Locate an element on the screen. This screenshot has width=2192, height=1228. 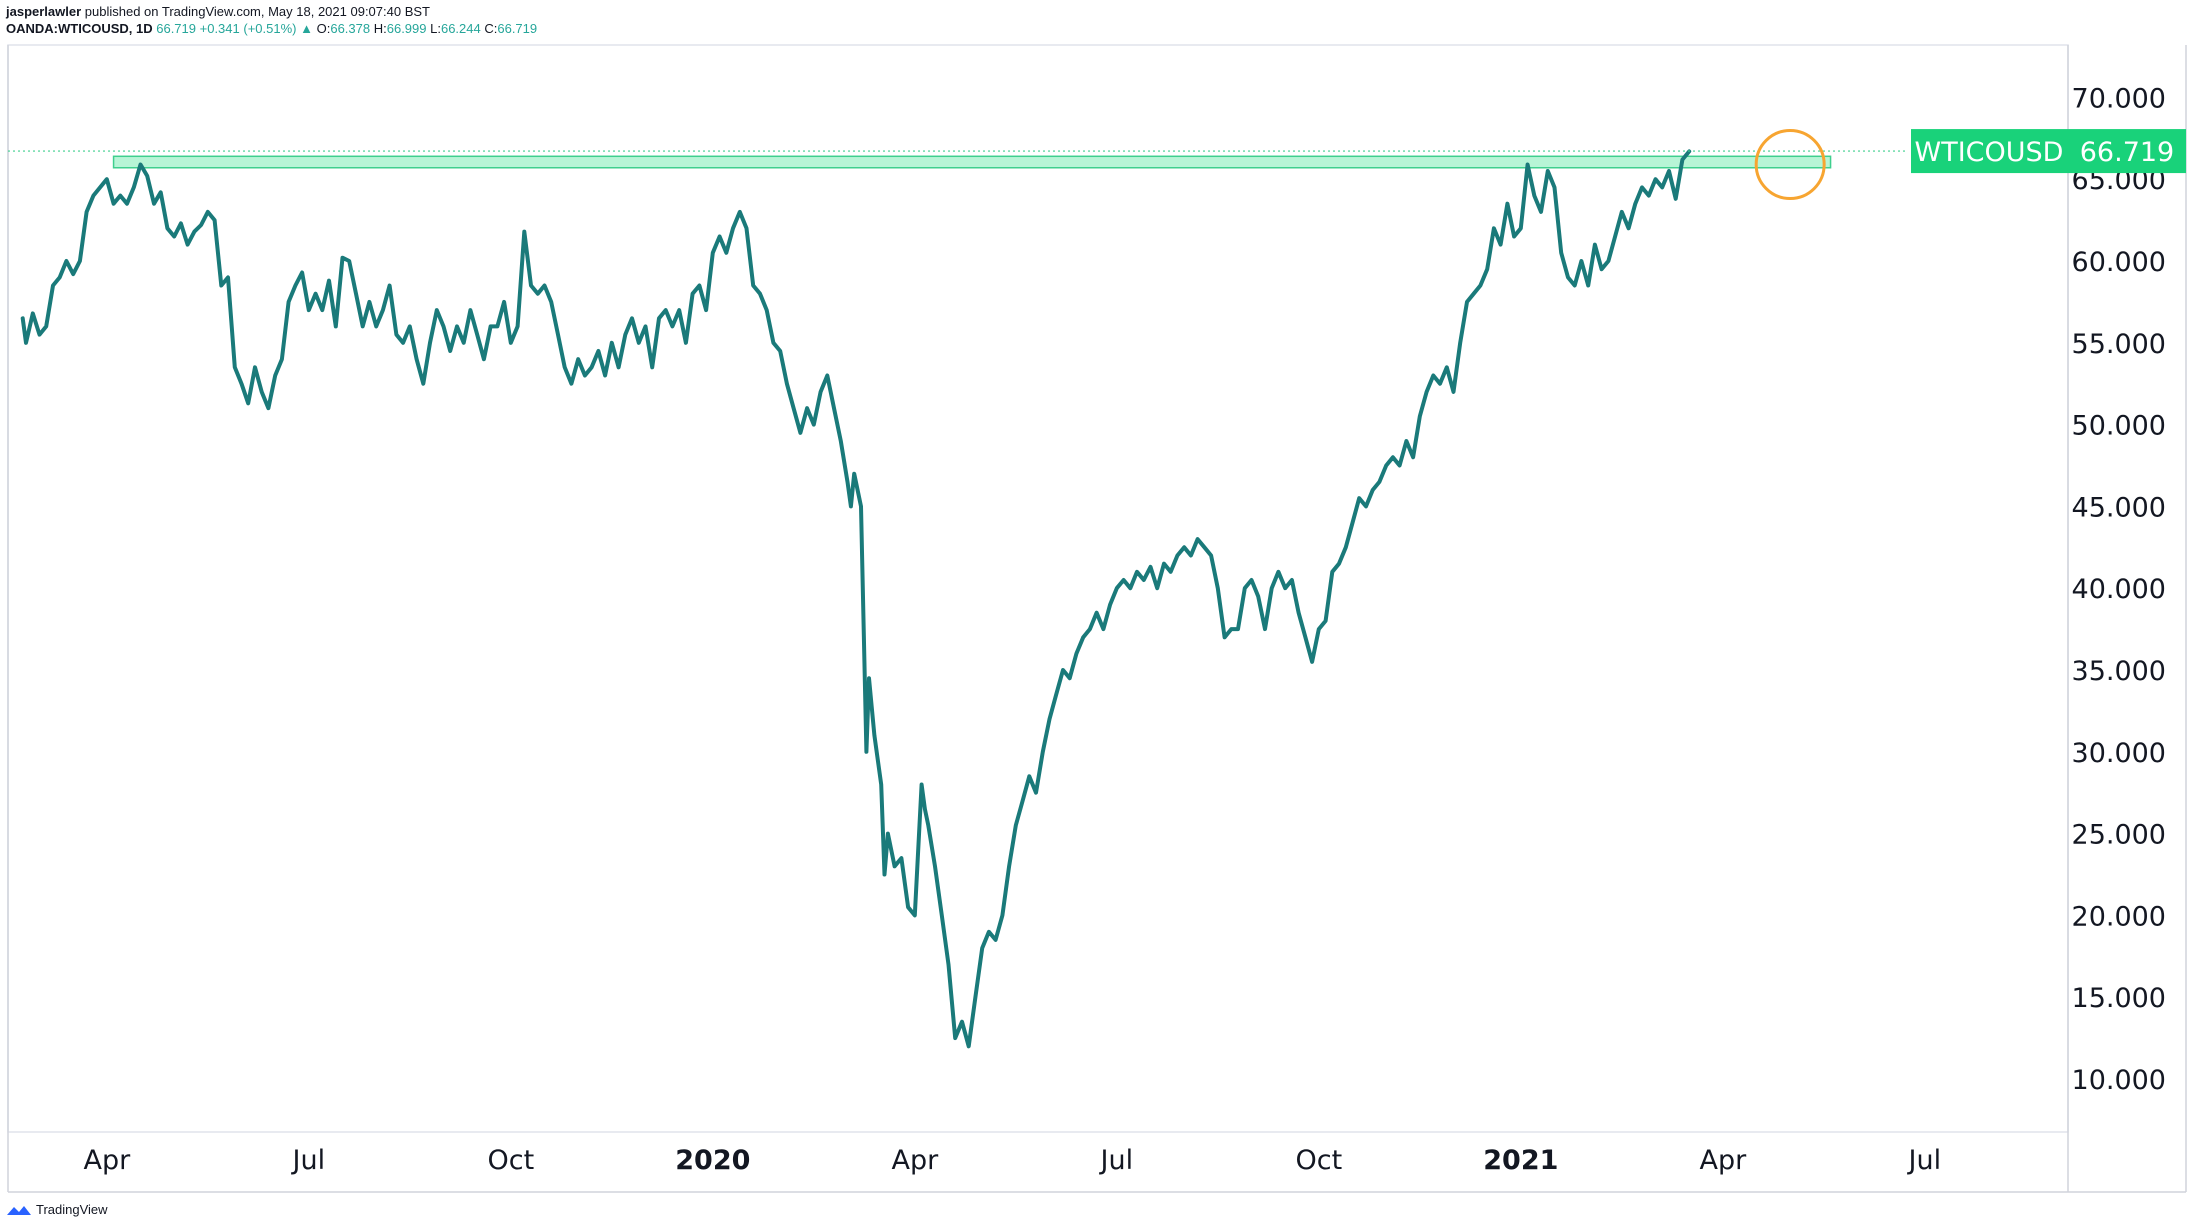
author-name: jasperlawler is located at coordinates (44, 11).